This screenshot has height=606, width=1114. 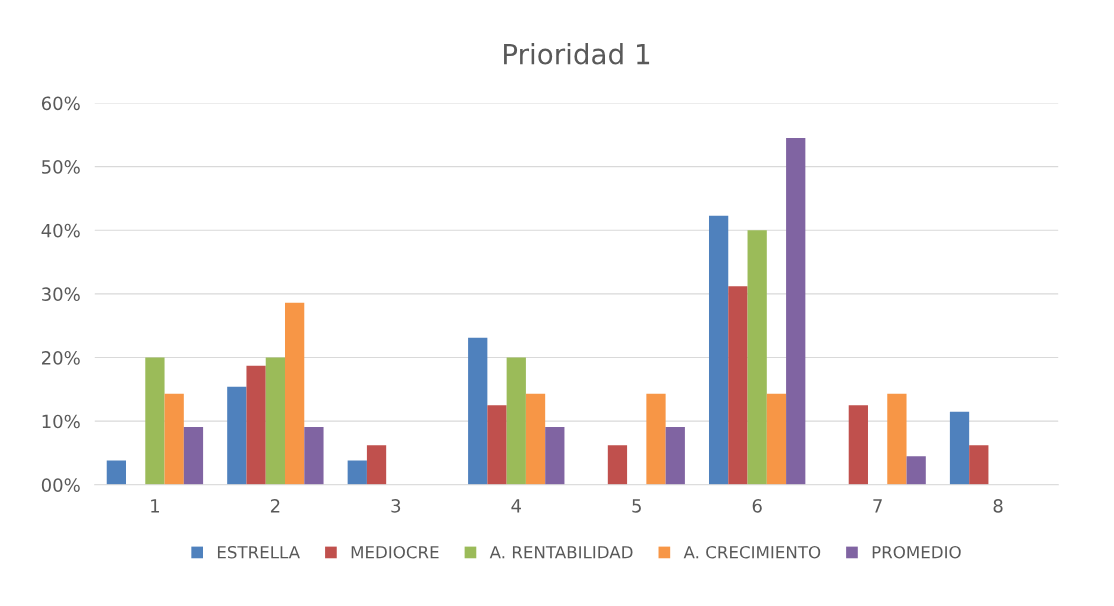 What do you see at coordinates (577, 54) in the screenshot?
I see `chart-title: Prioridad 1` at bounding box center [577, 54].